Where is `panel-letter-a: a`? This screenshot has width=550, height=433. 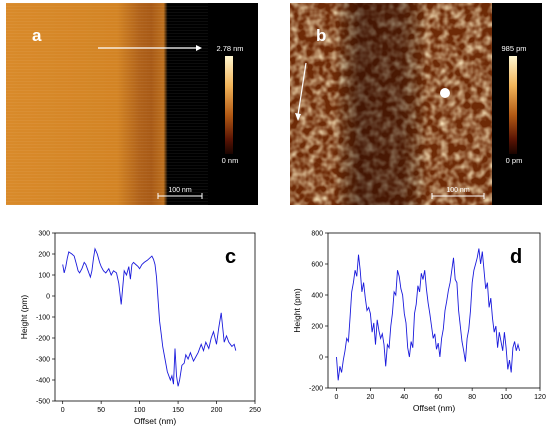
panel-letter-a: a is located at coordinates (37, 35).